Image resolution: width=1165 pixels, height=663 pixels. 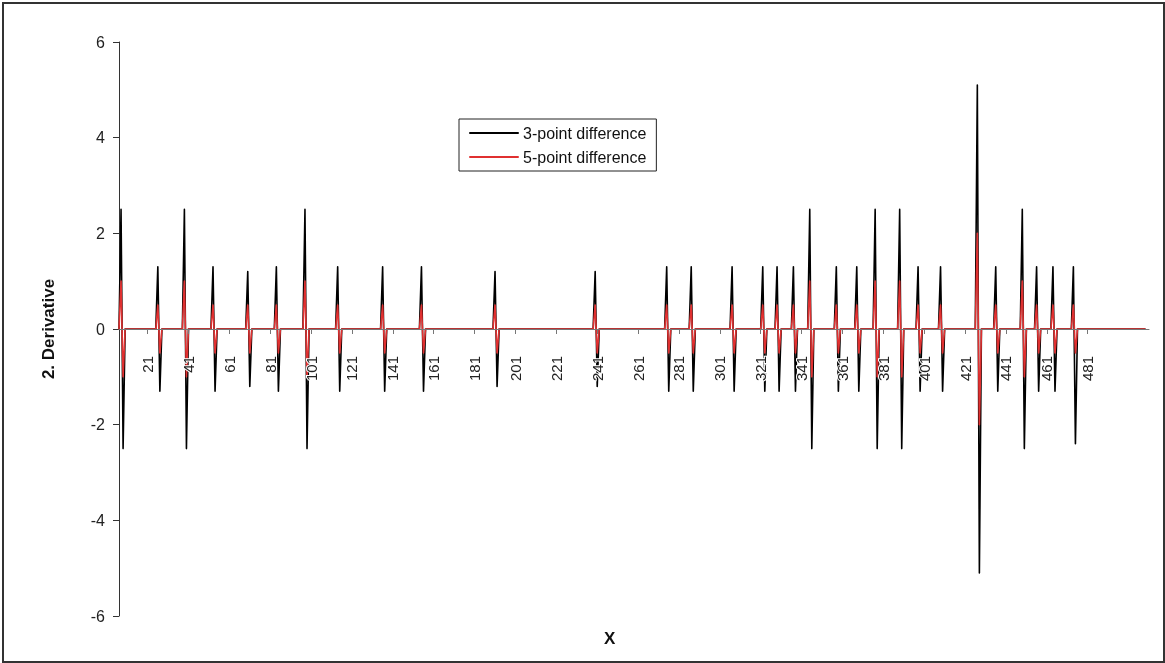 I want to click on x-tick-label: 221, so click(x=556, y=369).